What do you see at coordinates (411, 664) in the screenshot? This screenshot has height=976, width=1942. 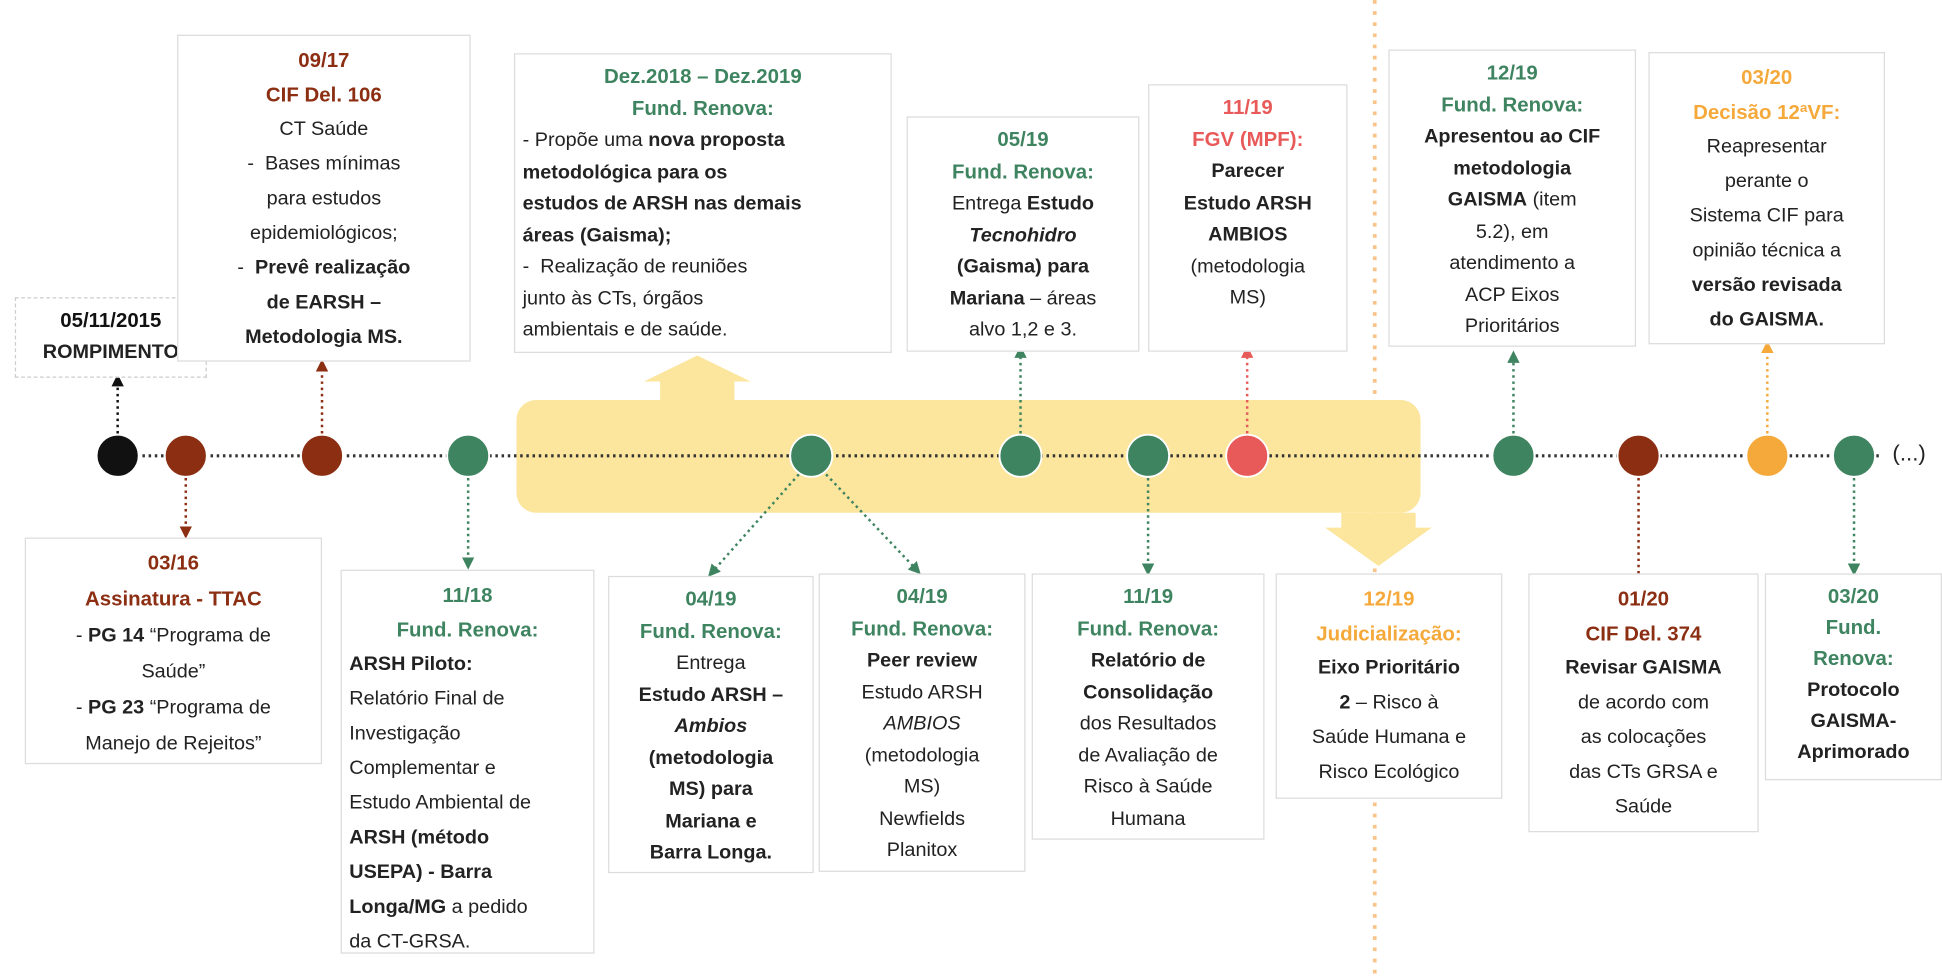 I see `text-segment: ARSH Piloto:` at bounding box center [411, 664].